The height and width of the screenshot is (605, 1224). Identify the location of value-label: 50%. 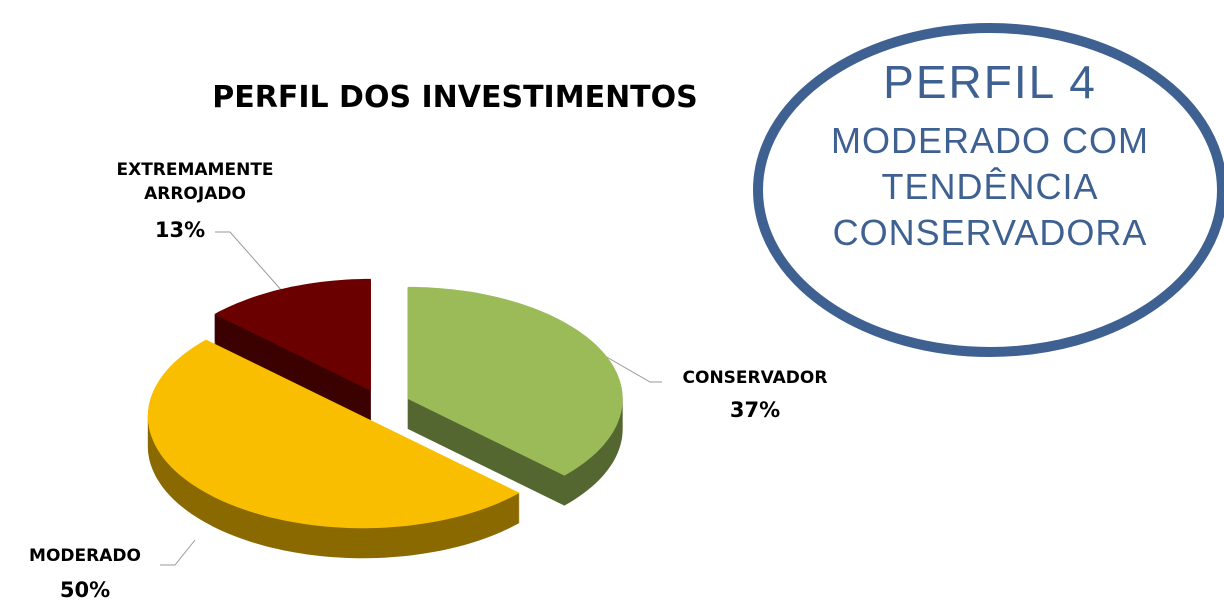
(85, 590).